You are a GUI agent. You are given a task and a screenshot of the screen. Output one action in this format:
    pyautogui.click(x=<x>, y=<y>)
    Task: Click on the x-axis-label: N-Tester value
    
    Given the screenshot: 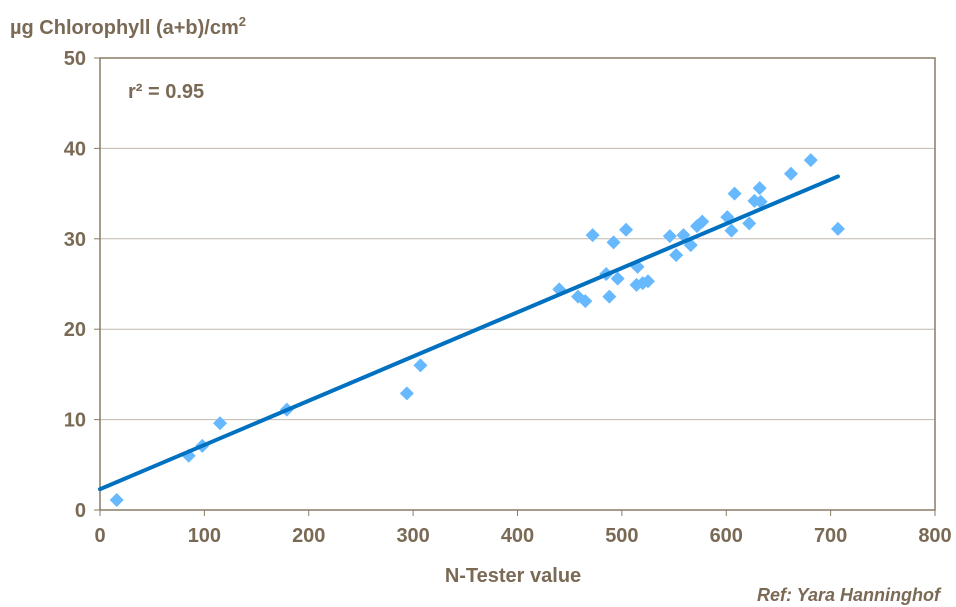 What is the action you would take?
    pyautogui.click(x=513, y=576)
    